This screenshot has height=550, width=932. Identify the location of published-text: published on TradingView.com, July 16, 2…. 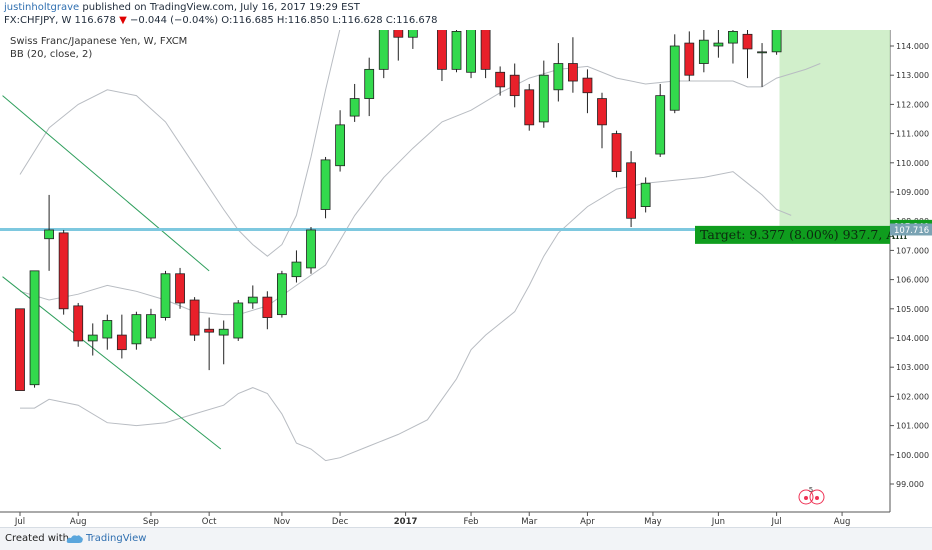
(221, 7).